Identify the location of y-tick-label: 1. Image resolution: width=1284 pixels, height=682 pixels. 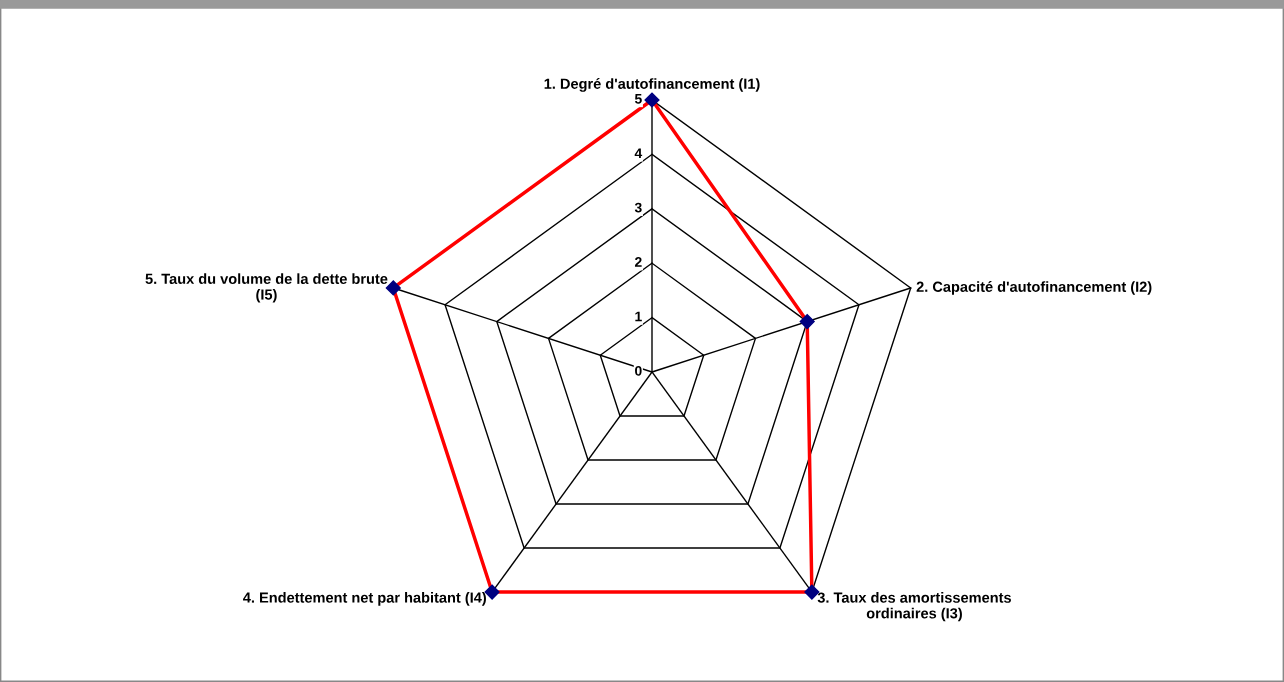
(638, 316).